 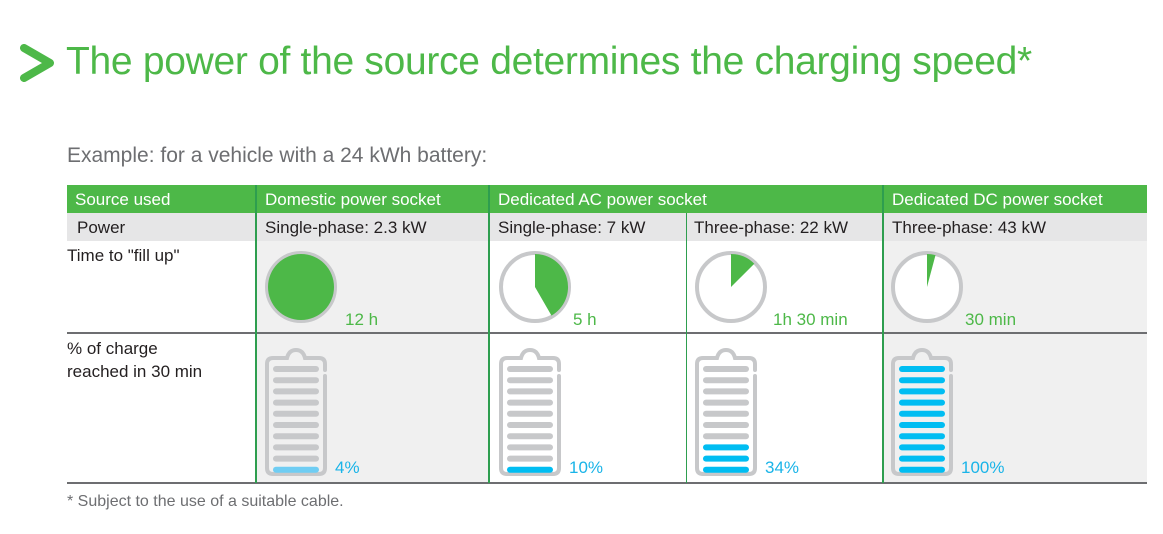 I want to click on header-dc: Dedicated DC power socket, so click(x=1015, y=199).